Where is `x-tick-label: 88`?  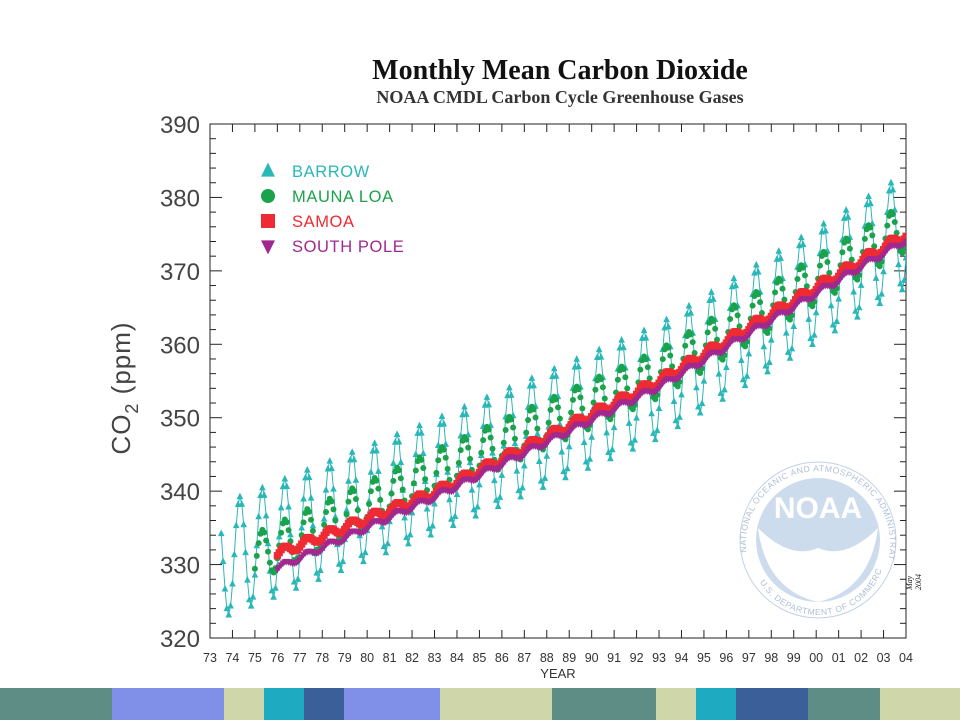 x-tick-label: 88 is located at coordinates (547, 658).